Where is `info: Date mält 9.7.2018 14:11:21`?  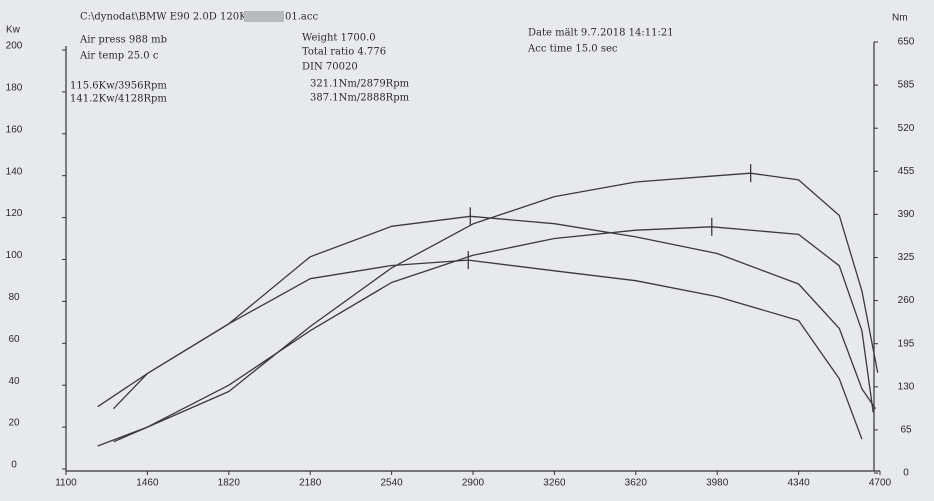
info: Date mält 9.7.2018 14:11:21 is located at coordinates (601, 33).